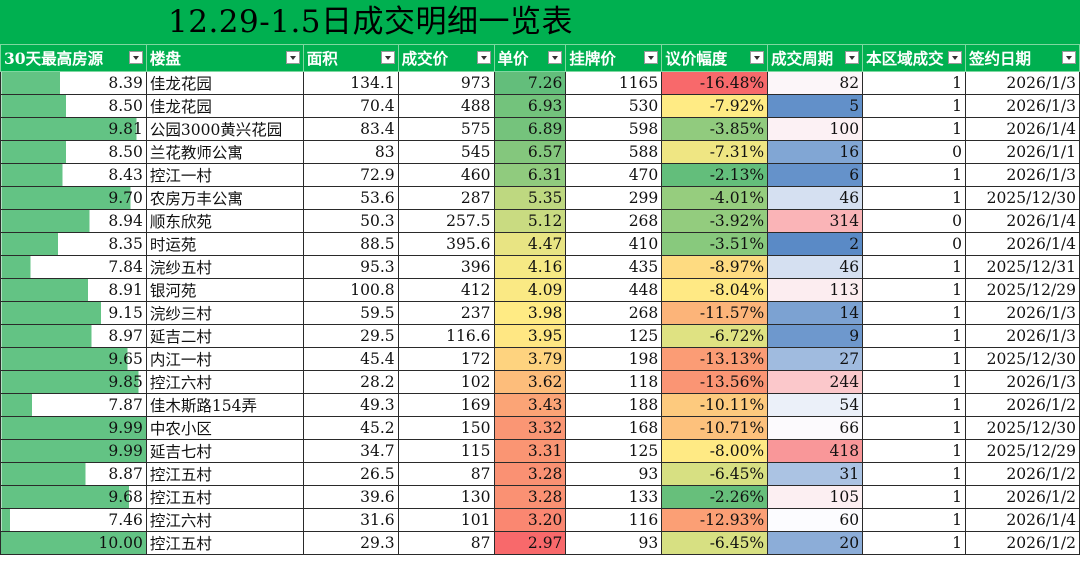 Image resolution: width=1080 pixels, height=585 pixels. I want to click on cell-deal-cycle: 9, so click(815, 336).